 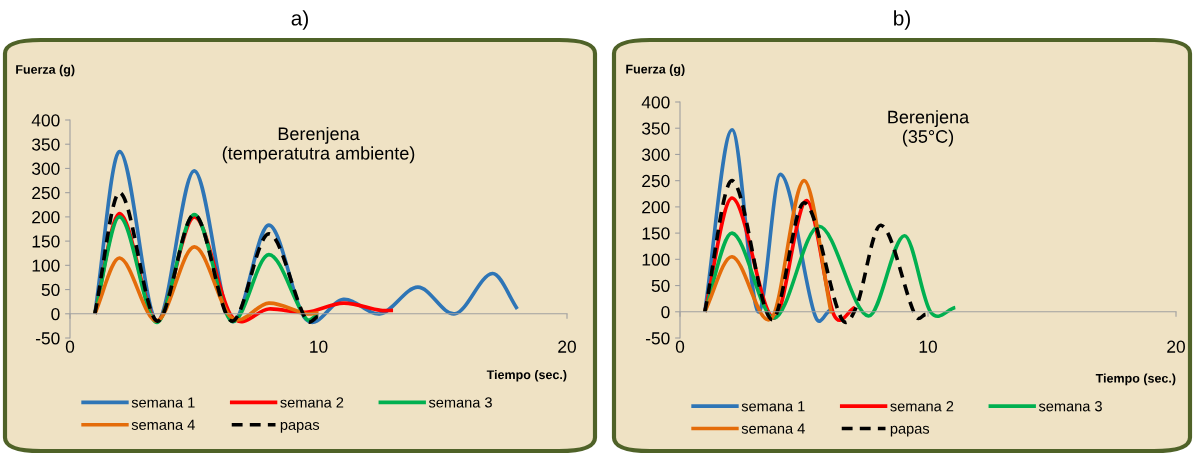 I want to click on text: Berenjena (35°C), so click(x=929, y=128).